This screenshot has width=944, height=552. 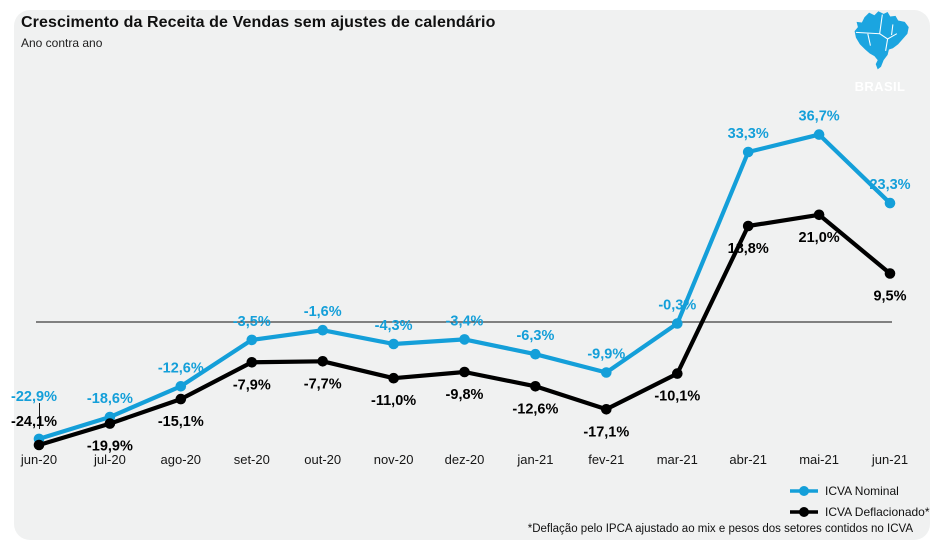 What do you see at coordinates (535, 336) in the screenshot?
I see `data-label-nominal-jan-21: -6,3%` at bounding box center [535, 336].